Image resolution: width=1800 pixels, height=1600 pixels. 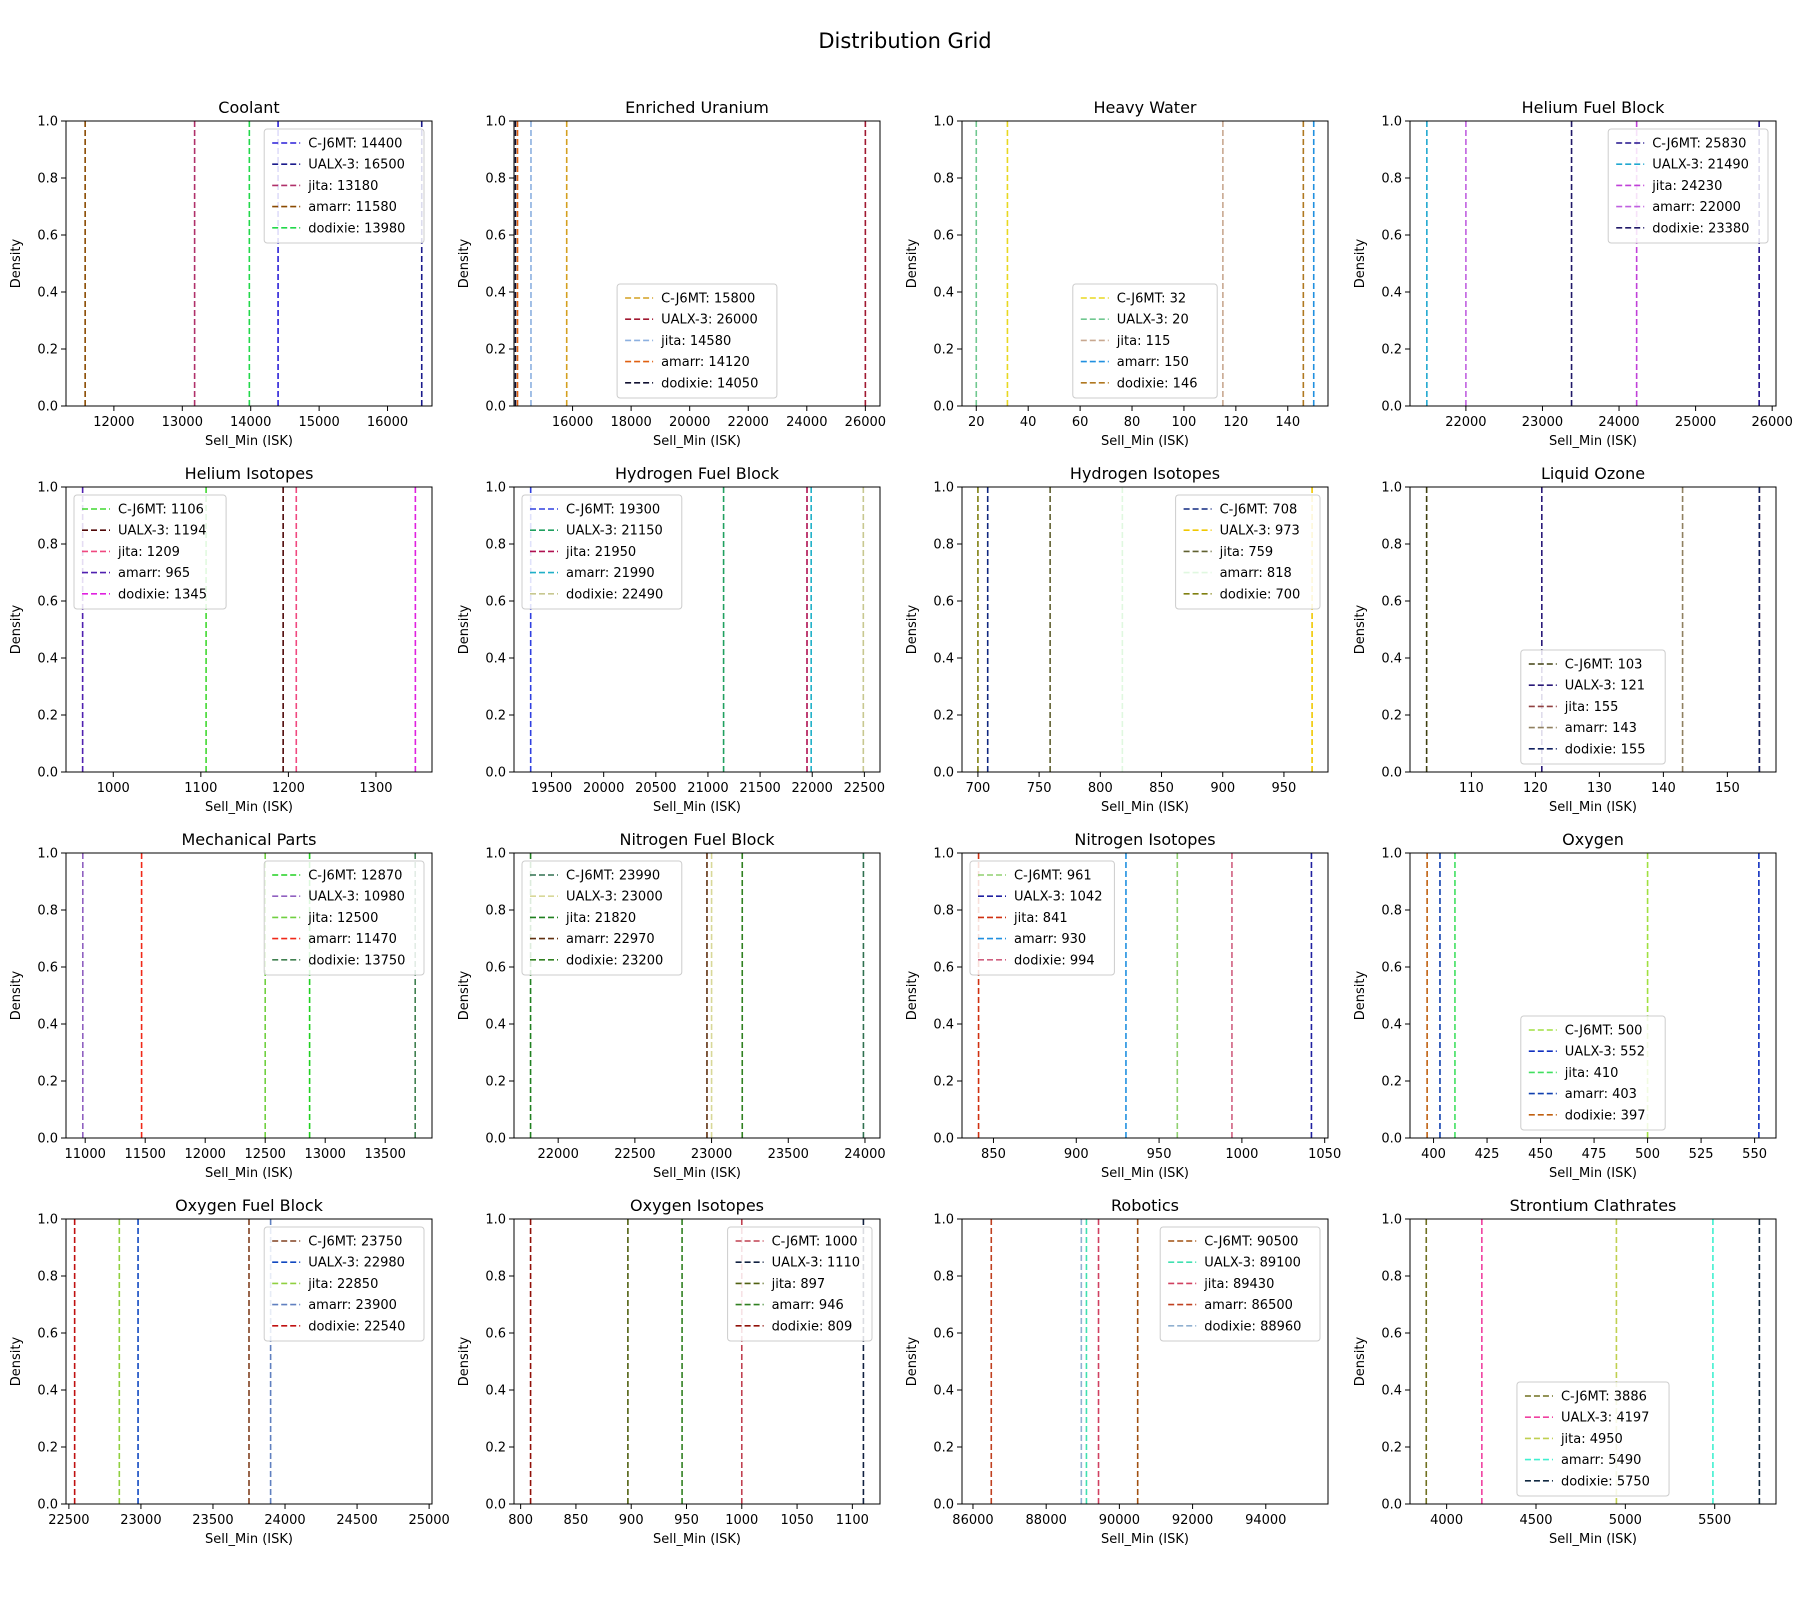 What do you see at coordinates (1433, 1154) in the screenshot?
I see `x-tick-label: 400` at bounding box center [1433, 1154].